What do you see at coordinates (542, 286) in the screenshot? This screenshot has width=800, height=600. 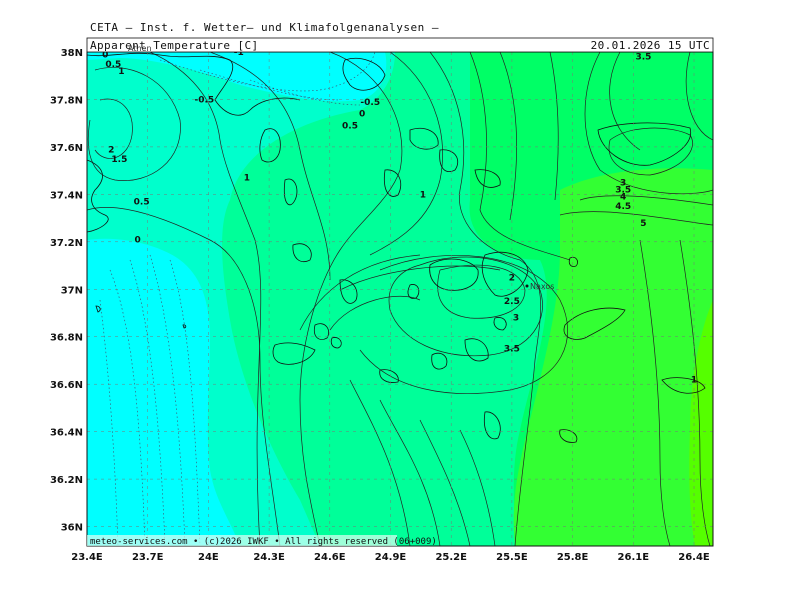 I see `city-label-naxos: Naxos` at bounding box center [542, 286].